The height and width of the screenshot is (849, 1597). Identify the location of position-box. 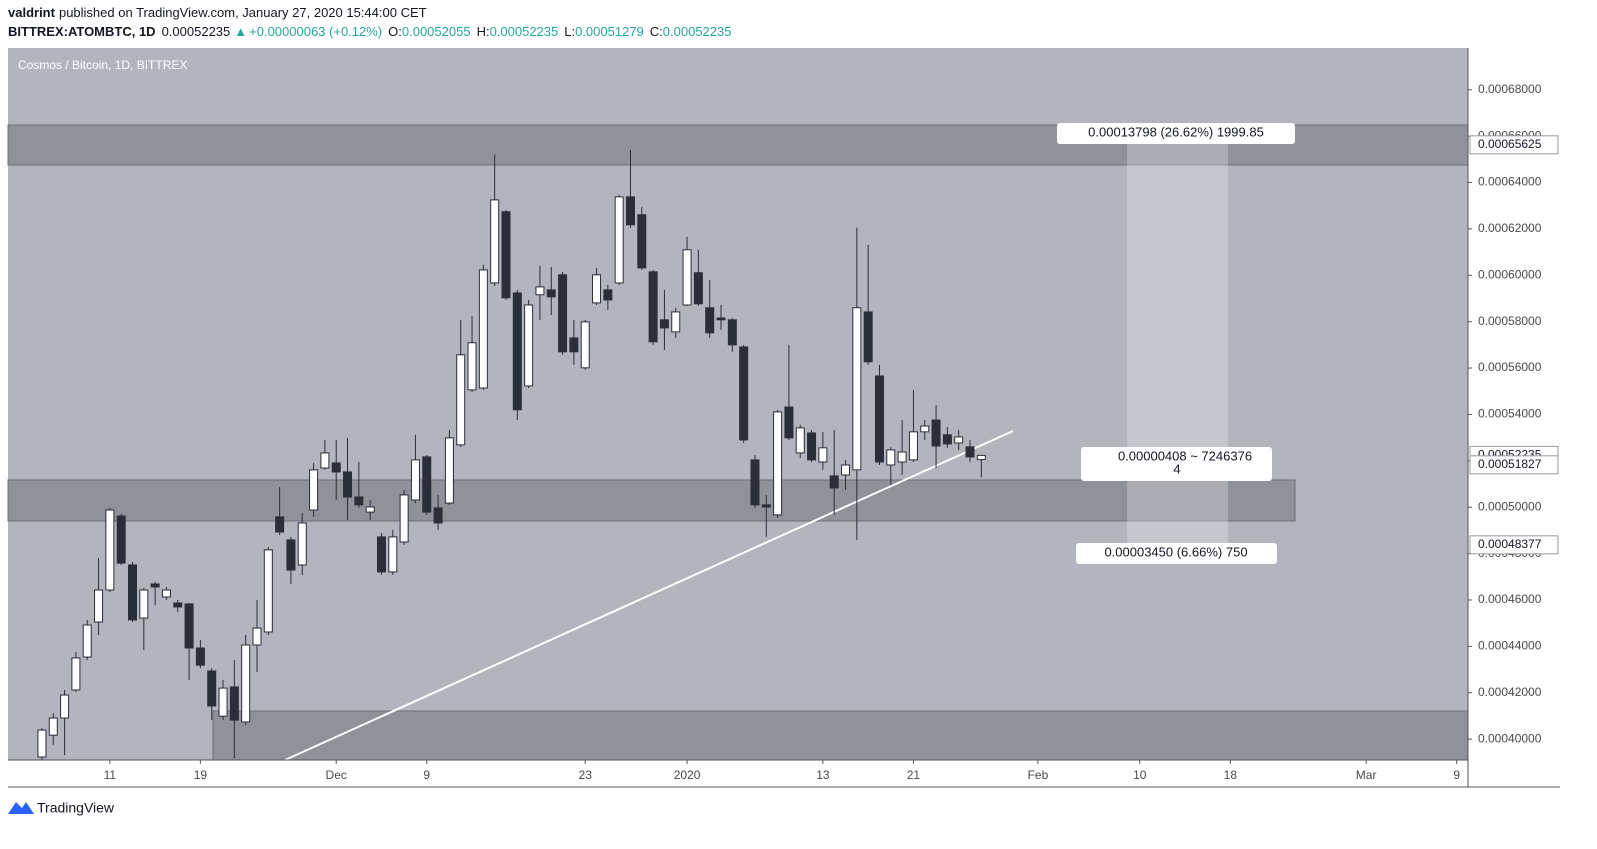
(1177, 342).